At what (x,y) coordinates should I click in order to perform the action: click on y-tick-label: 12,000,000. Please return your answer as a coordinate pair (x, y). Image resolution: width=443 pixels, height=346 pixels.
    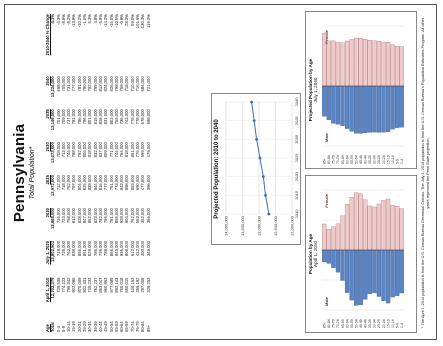
    Looking at the image, I should click on (292, 225).